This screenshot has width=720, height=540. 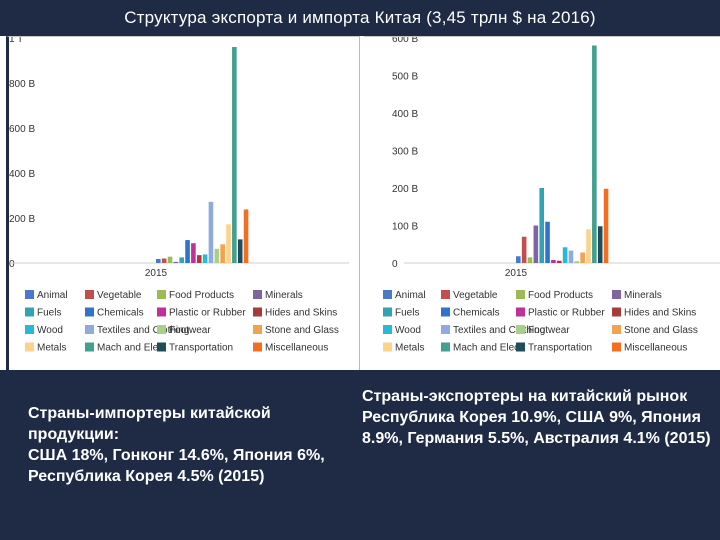 I want to click on bar-animal, so click(x=518, y=259).